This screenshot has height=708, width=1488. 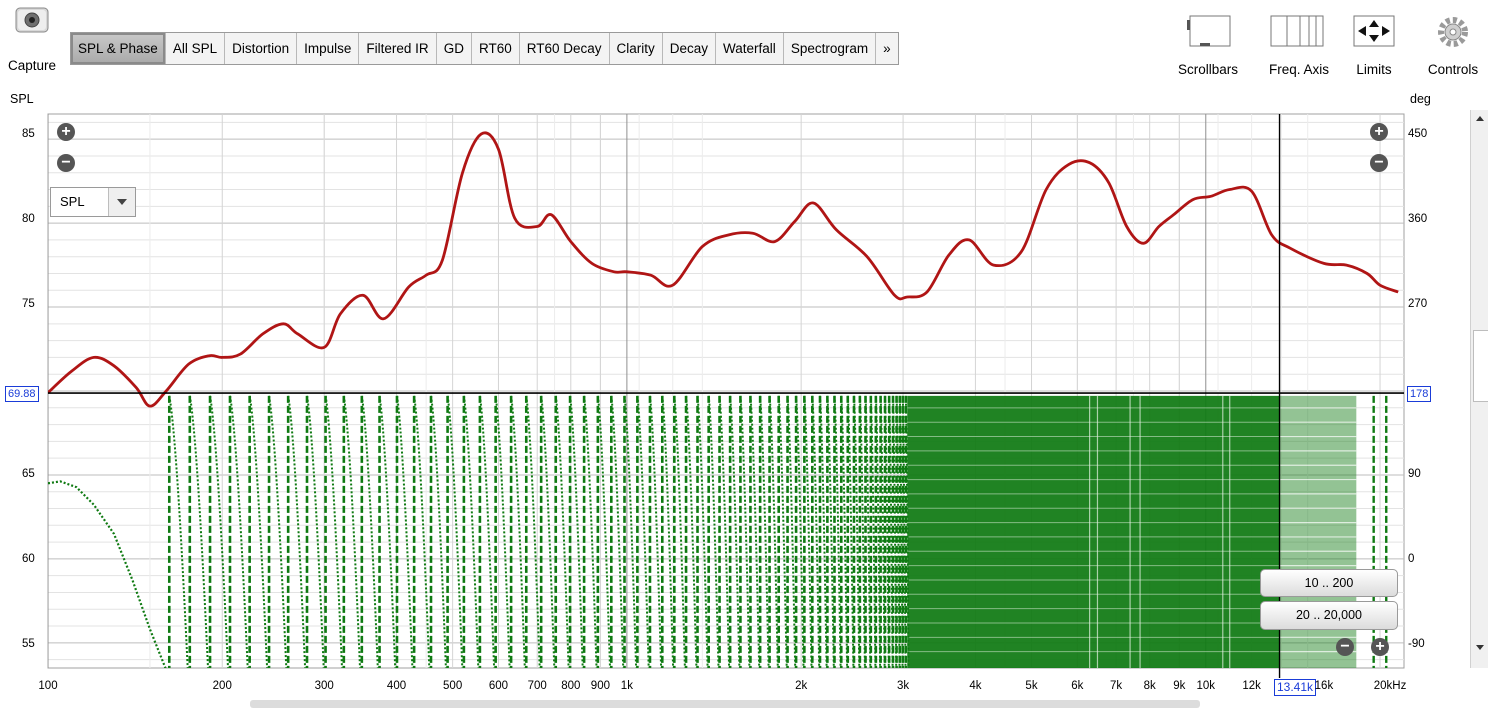 I want to click on x-axis-tick: 1k, so click(x=626, y=686).